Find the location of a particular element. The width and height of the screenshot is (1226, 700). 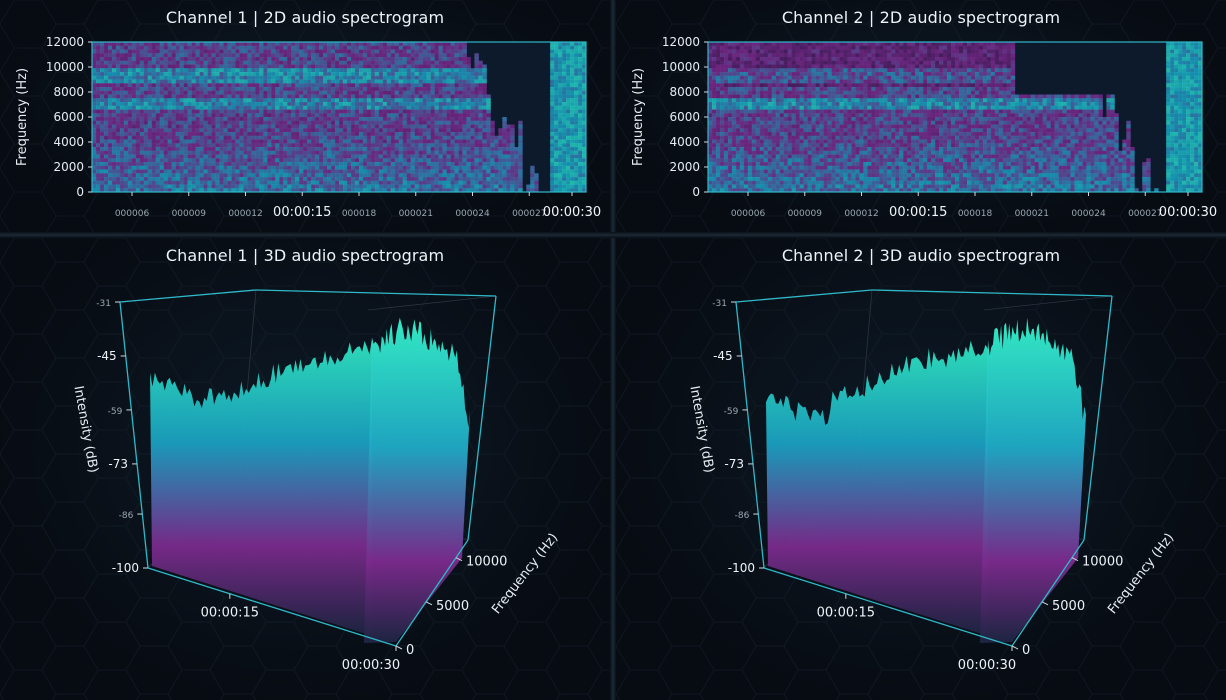

chart-title: Channel 1 | 2D audio spectrogram is located at coordinates (305, 17).